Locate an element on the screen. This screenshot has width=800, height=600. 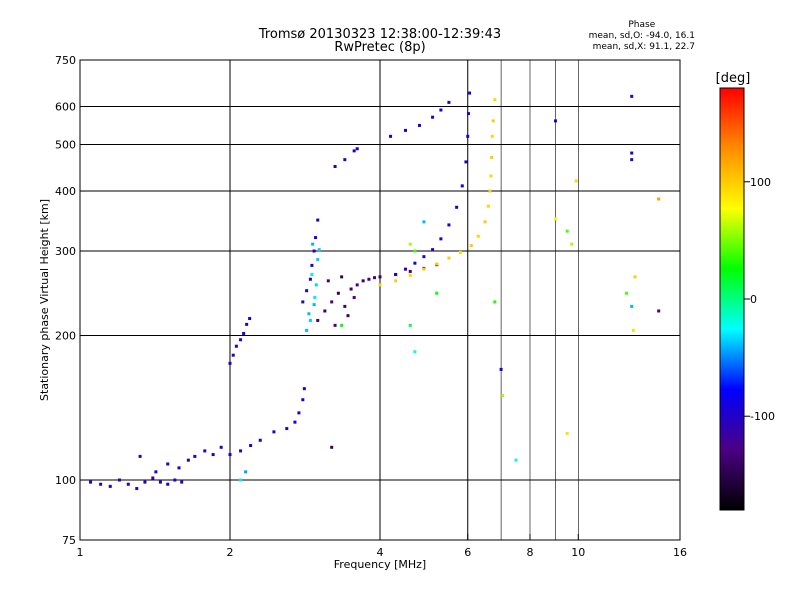
x-tick-label: 1 is located at coordinates (80, 552).